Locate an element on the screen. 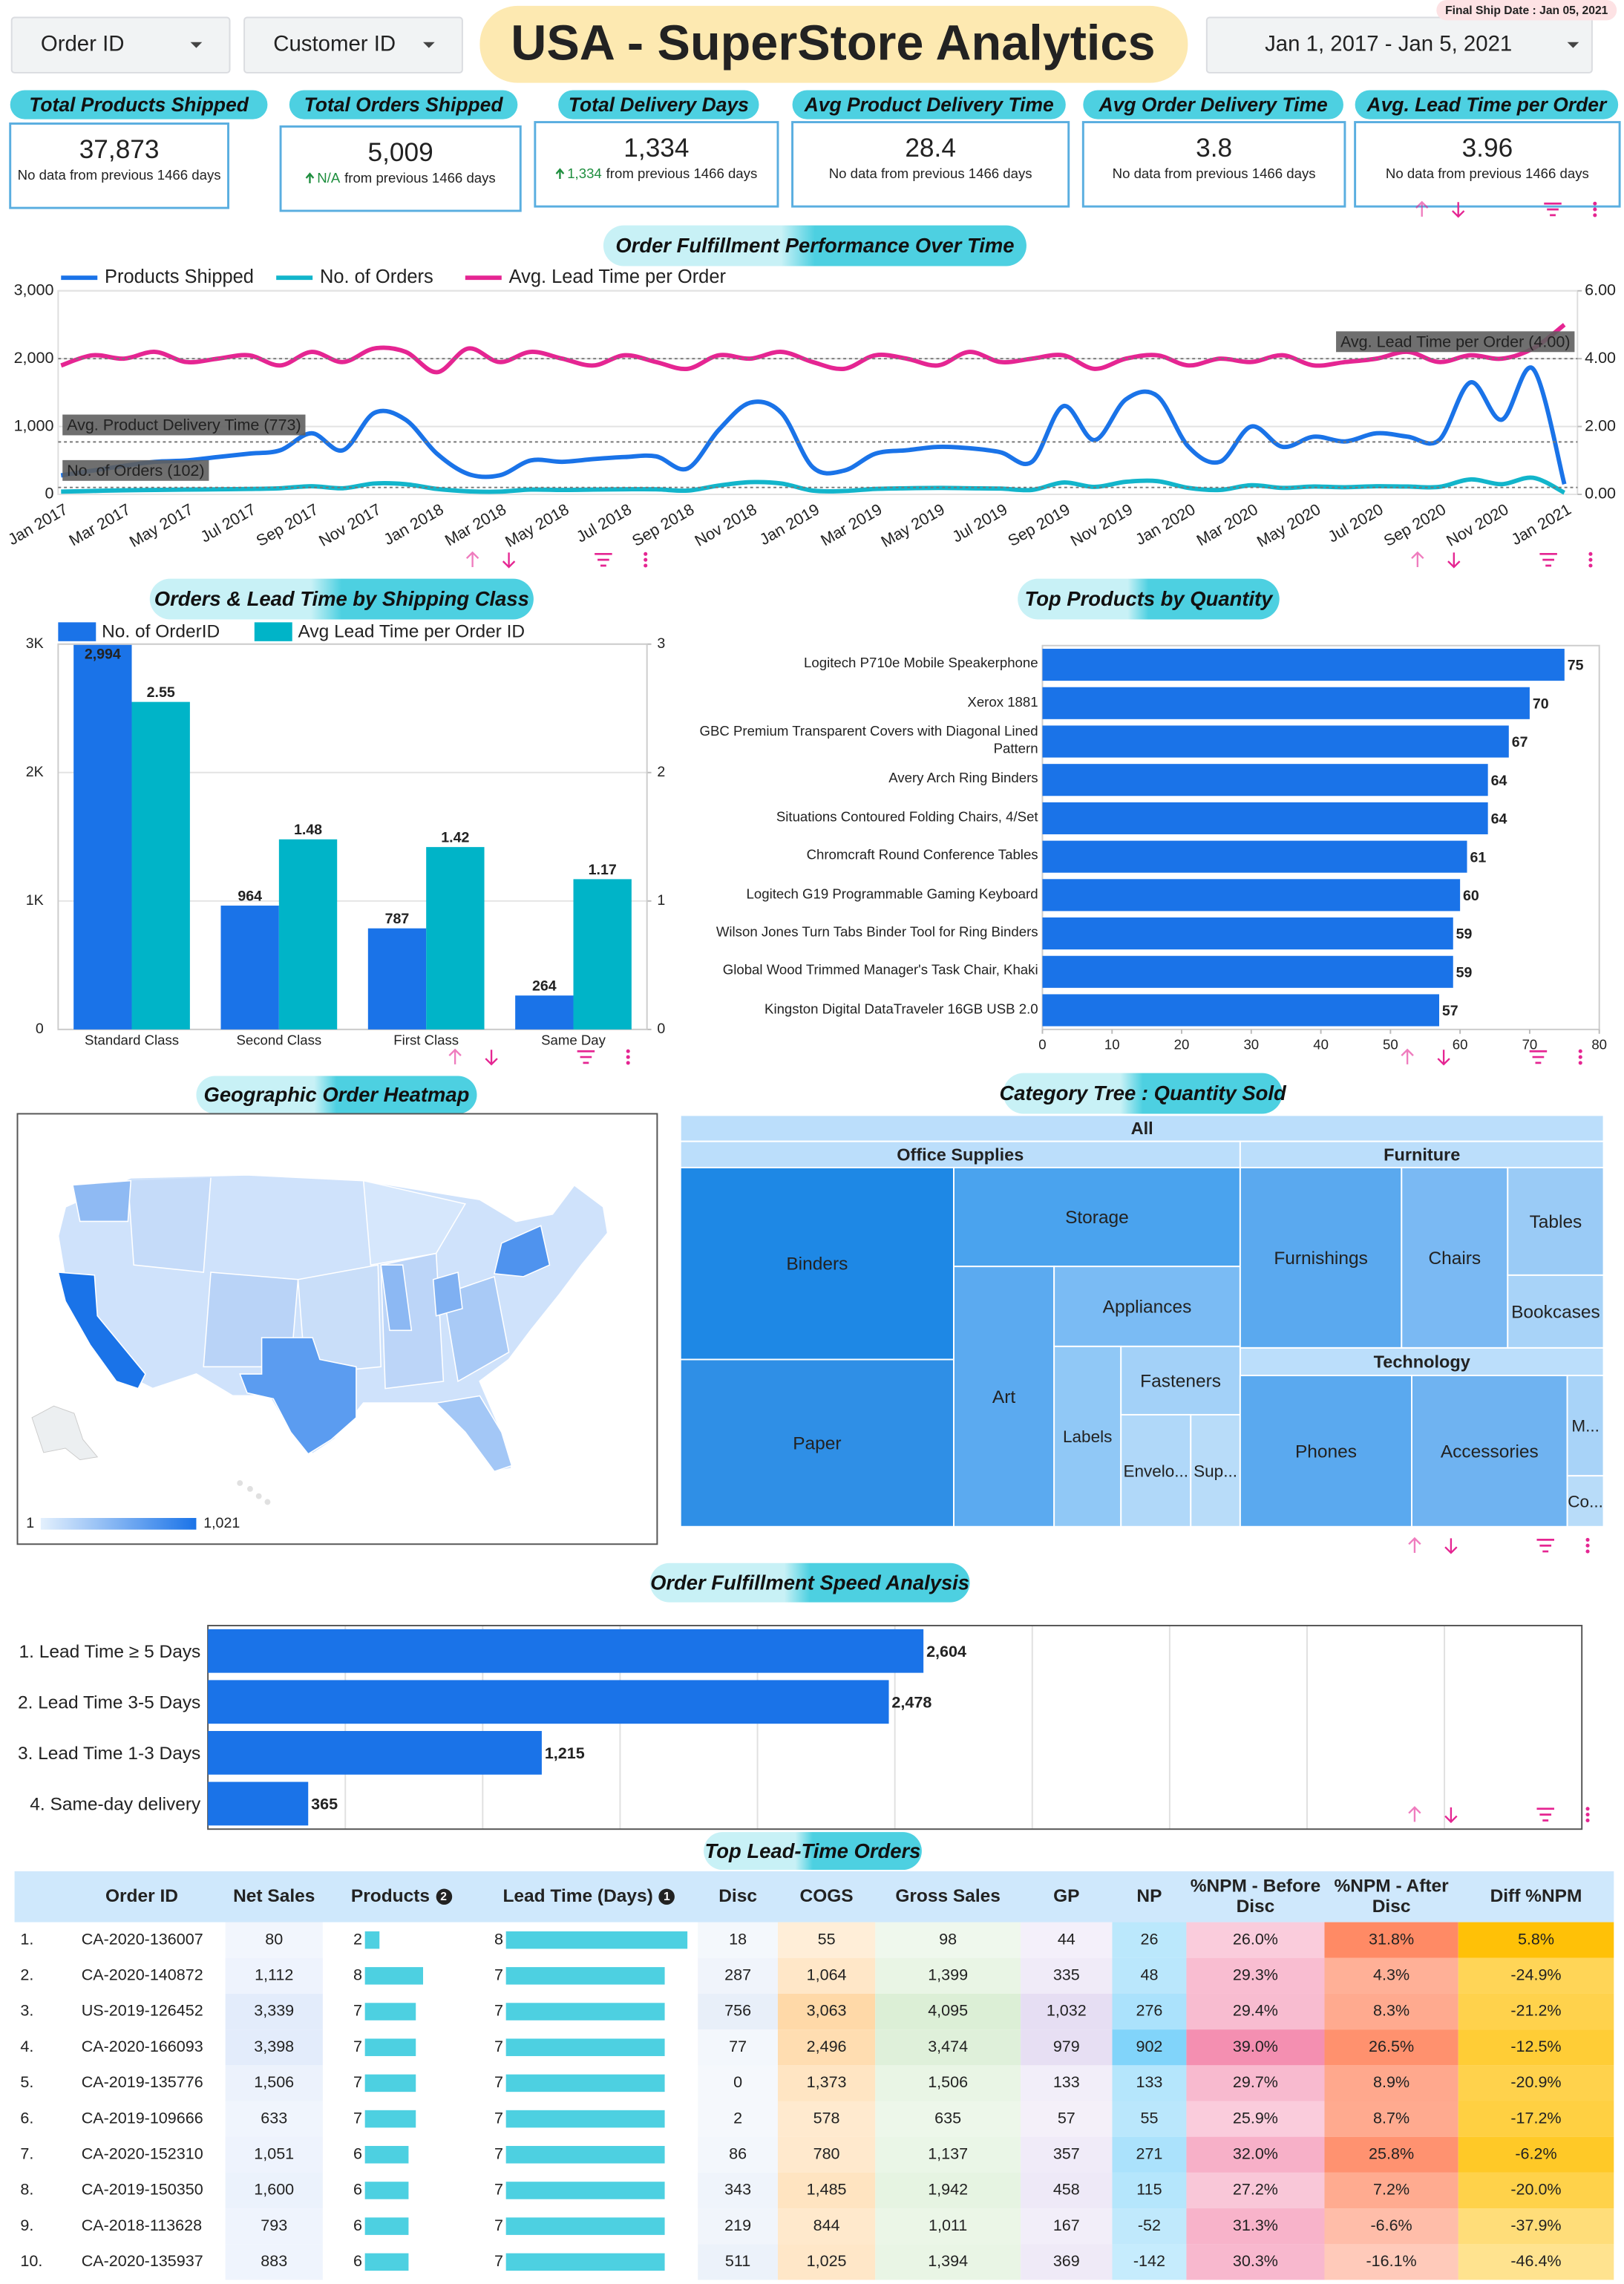  cell-text: -6.6% is located at coordinates (1391, 2225).